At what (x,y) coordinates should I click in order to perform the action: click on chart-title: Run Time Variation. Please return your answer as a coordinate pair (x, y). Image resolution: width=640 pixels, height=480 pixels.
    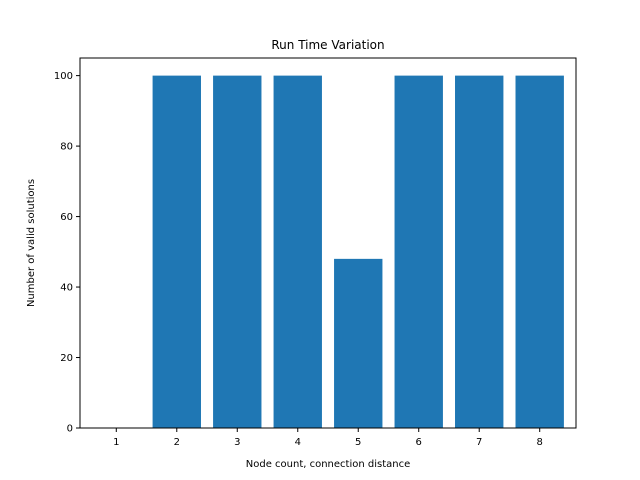
    Looking at the image, I should click on (327, 45).